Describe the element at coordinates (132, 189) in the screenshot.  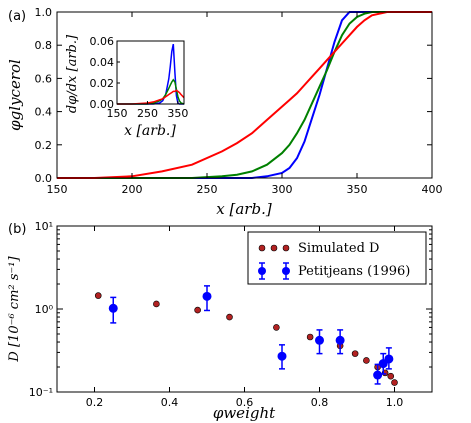
I see `panel-a-x-tick-label: 200` at that location.